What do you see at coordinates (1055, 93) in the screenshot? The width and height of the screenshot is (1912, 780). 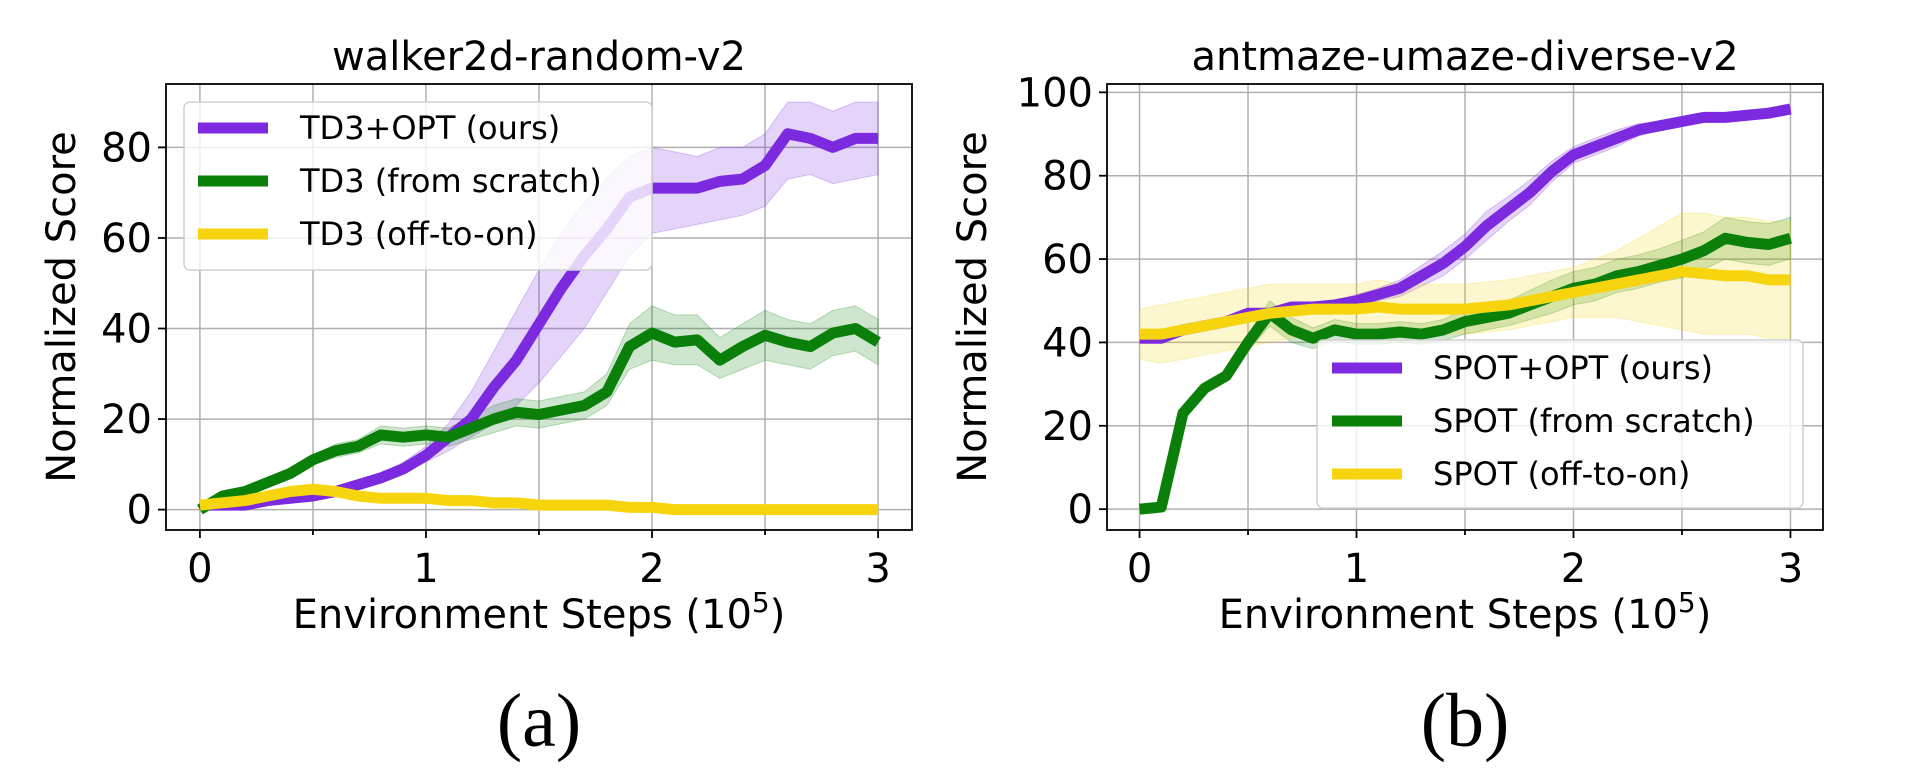 I see `y-tick-label: 100` at bounding box center [1055, 93].